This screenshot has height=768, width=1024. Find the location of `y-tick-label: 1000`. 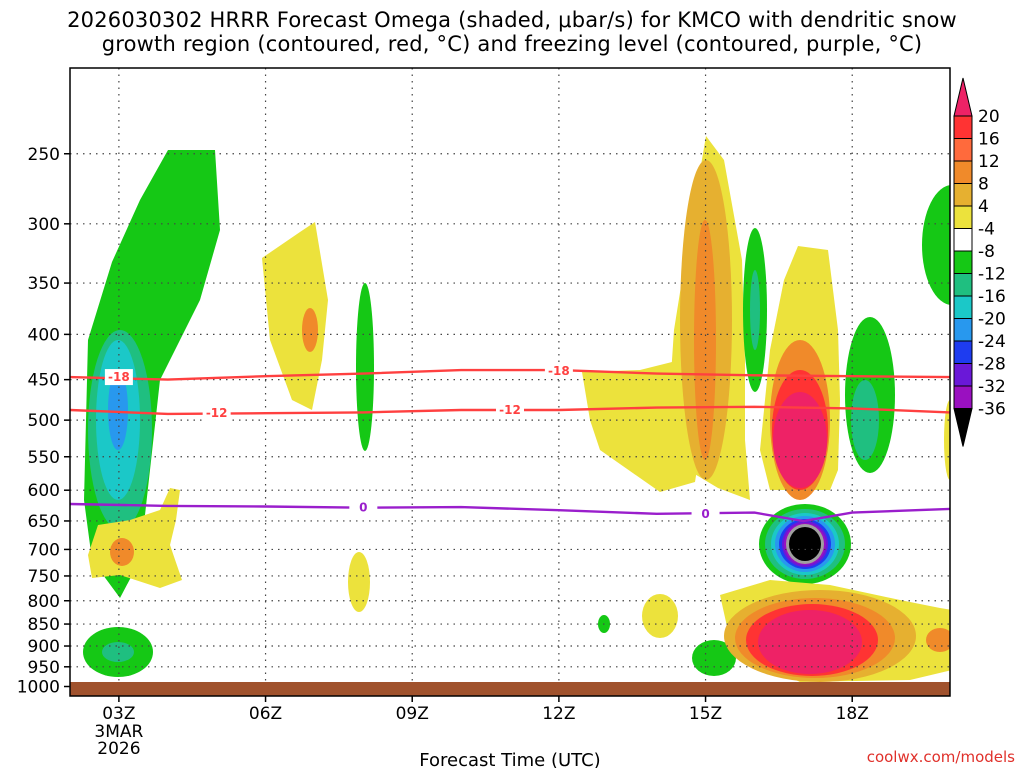

y-tick-label: 1000 is located at coordinates (38, 688).